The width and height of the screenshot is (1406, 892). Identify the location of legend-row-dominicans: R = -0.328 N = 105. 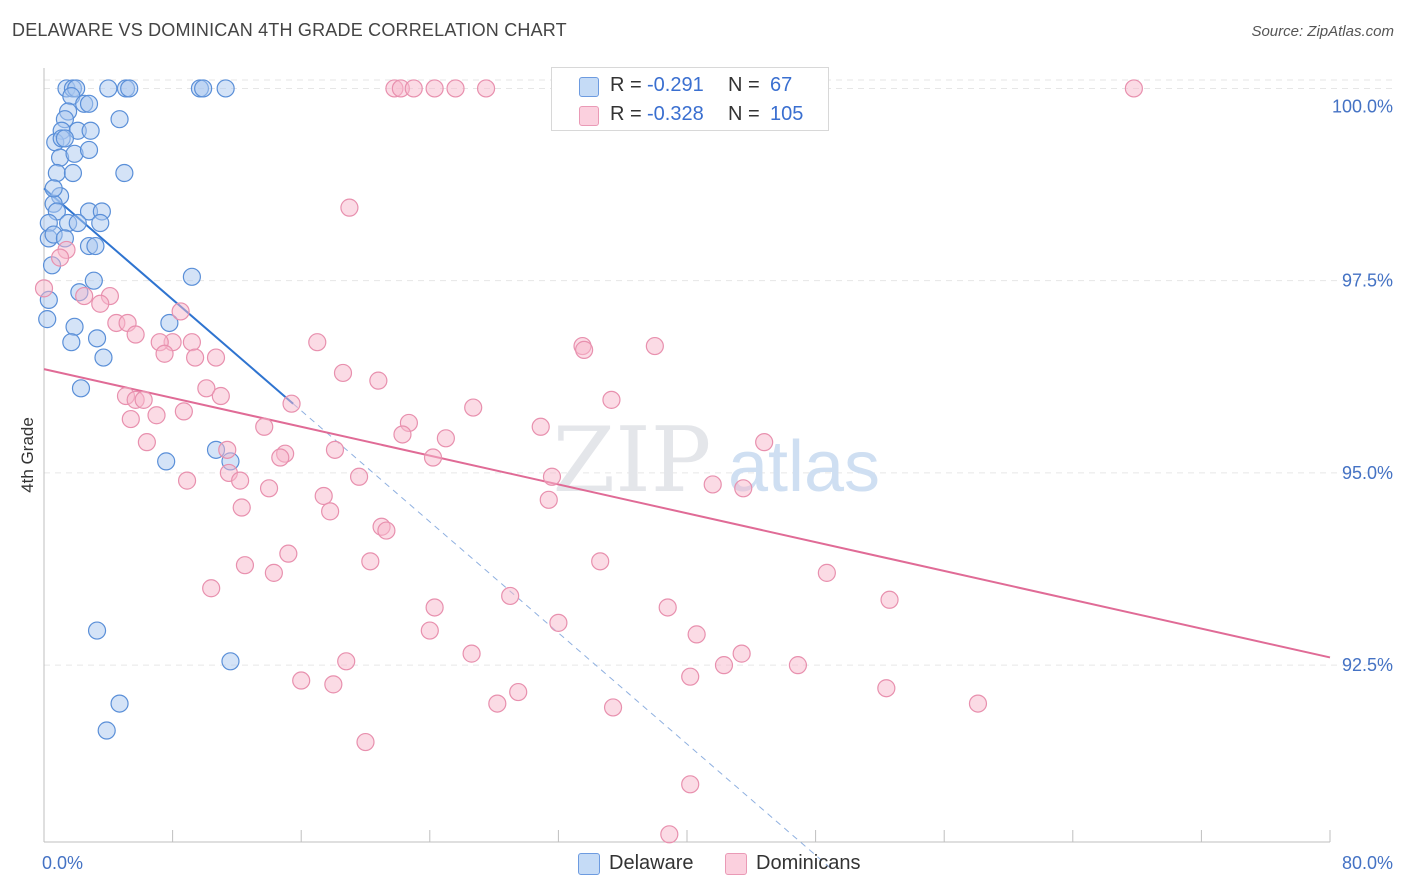
(690, 115).